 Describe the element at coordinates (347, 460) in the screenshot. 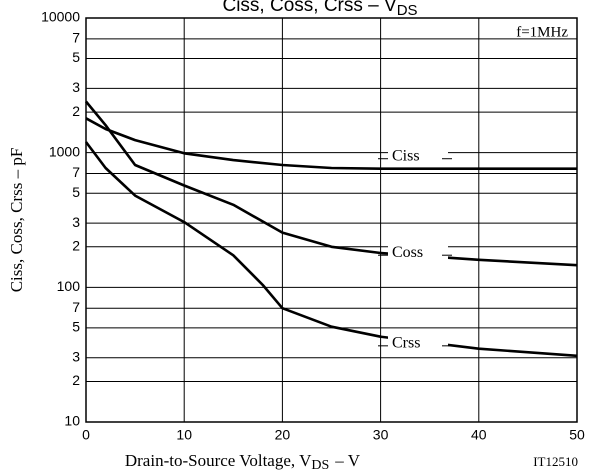

I see `x-label-text: – V` at that location.